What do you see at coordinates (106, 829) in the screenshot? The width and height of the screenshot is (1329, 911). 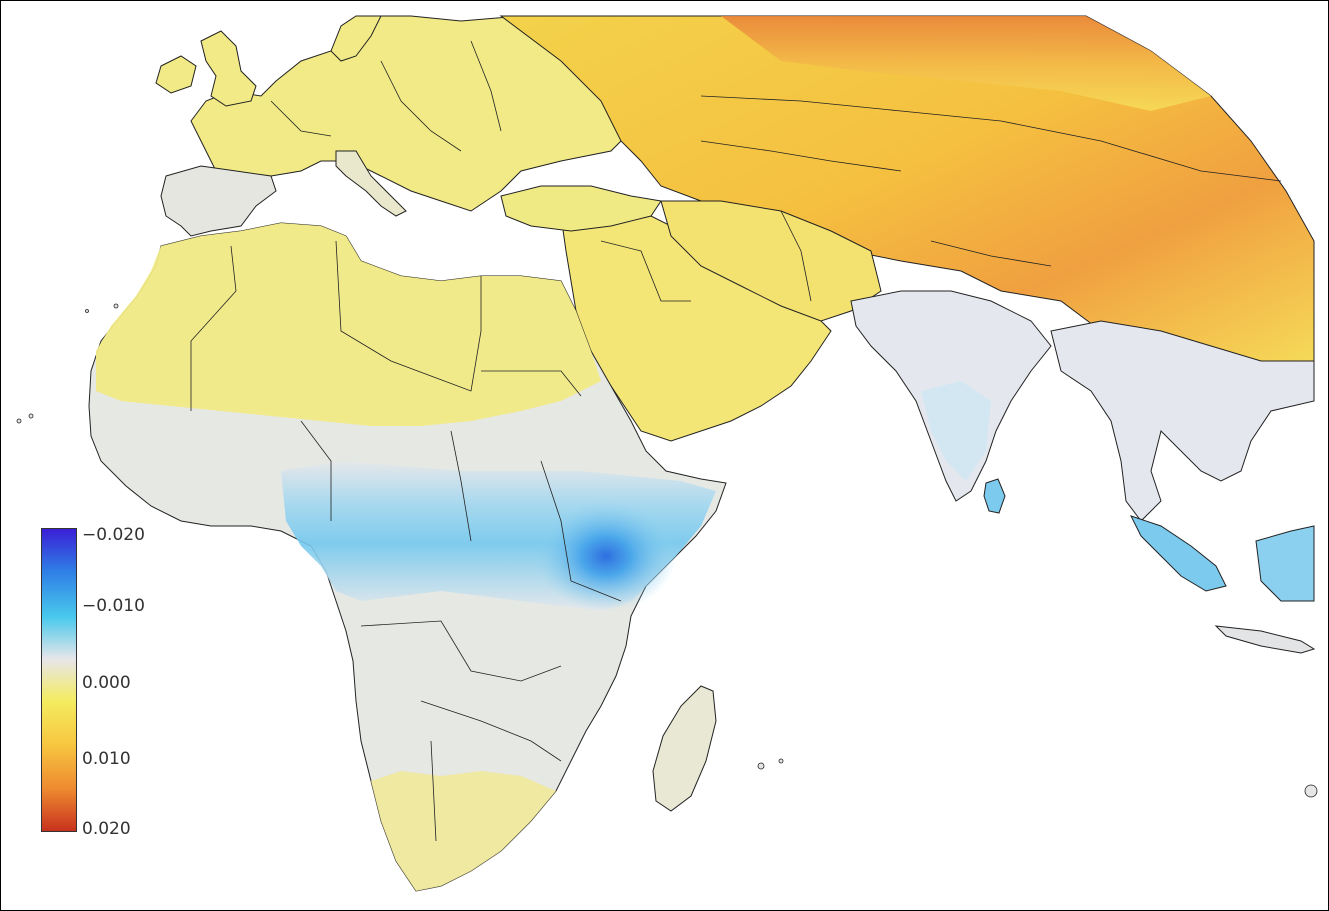 I see `legend-tick-label: 0.020` at bounding box center [106, 829].